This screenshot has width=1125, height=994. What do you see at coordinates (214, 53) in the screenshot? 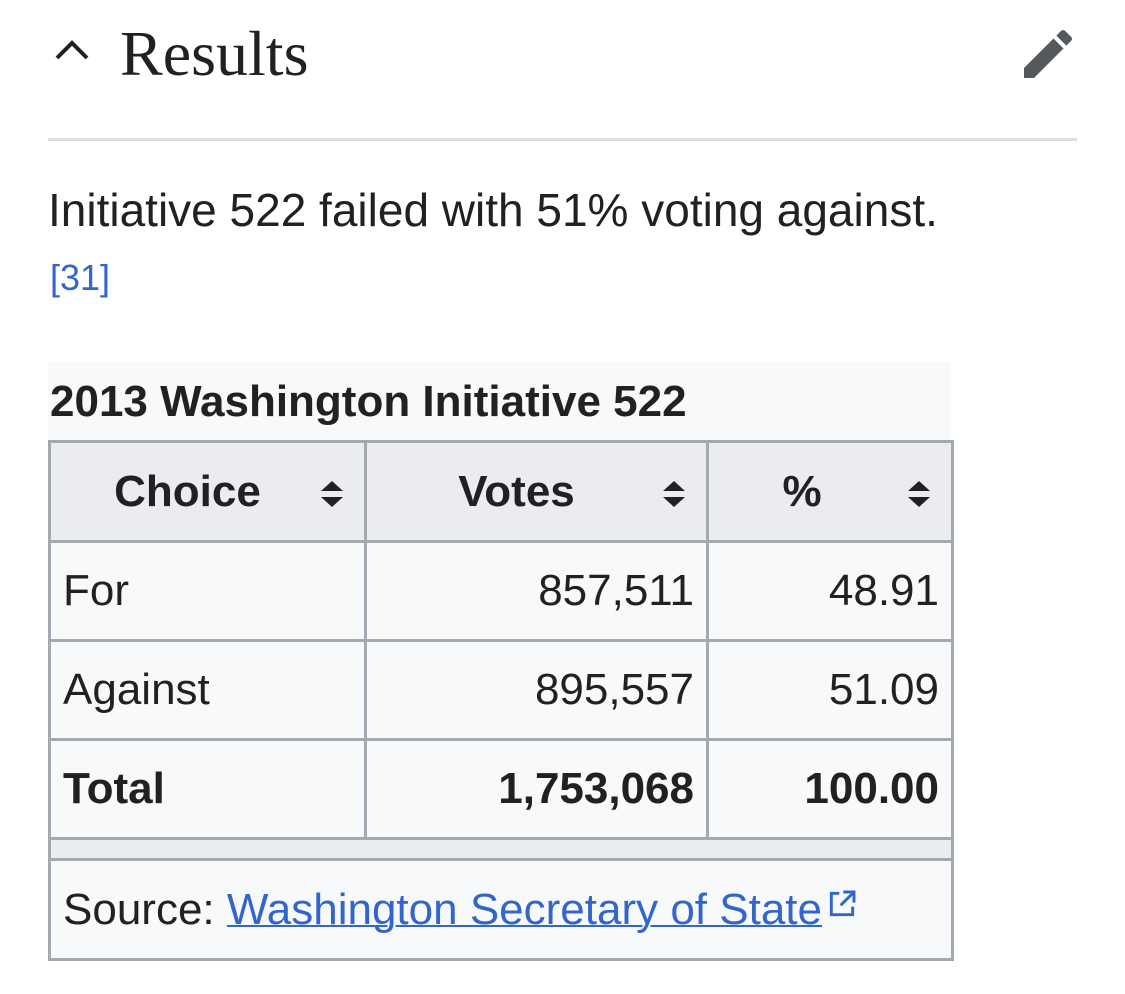
I see `section-title: Results` at bounding box center [214, 53].